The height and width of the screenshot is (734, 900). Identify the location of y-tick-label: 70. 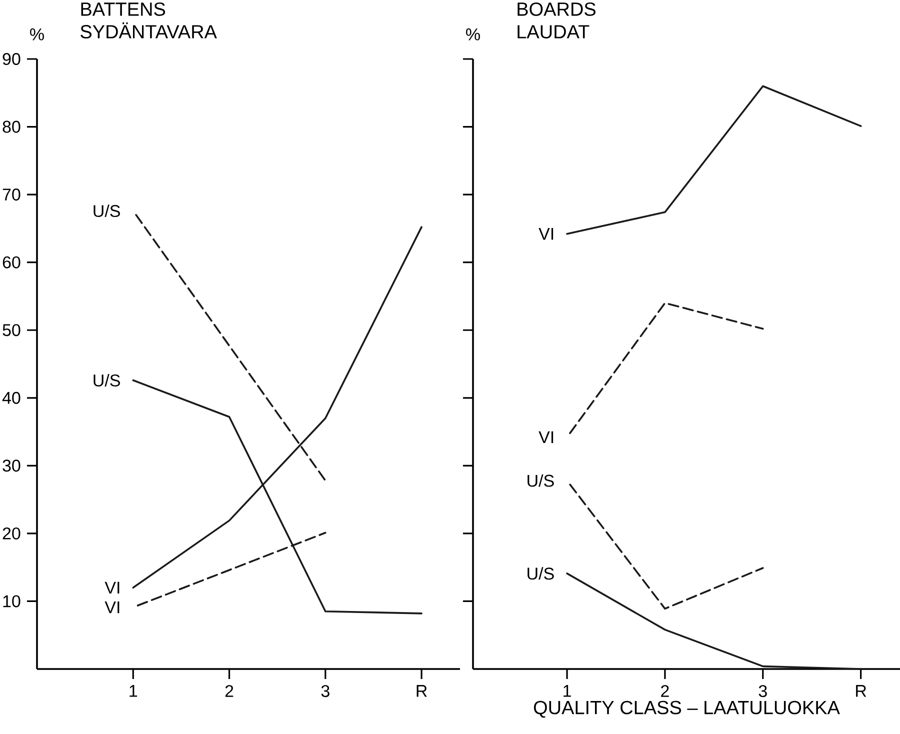
(11, 194).